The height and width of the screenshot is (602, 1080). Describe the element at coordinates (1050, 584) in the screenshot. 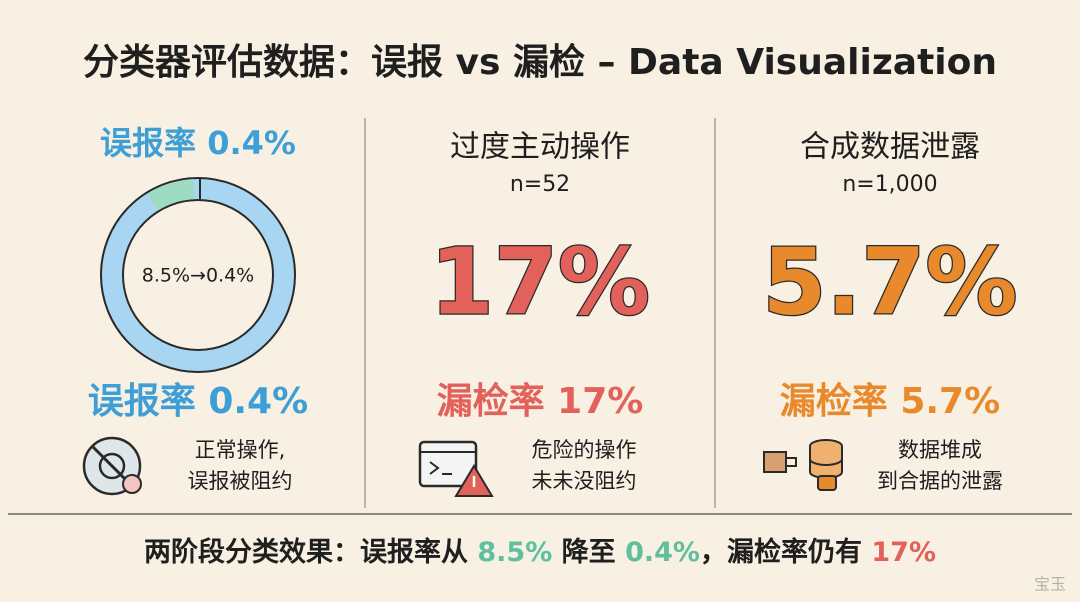

I see `watermark: 宝玉` at that location.